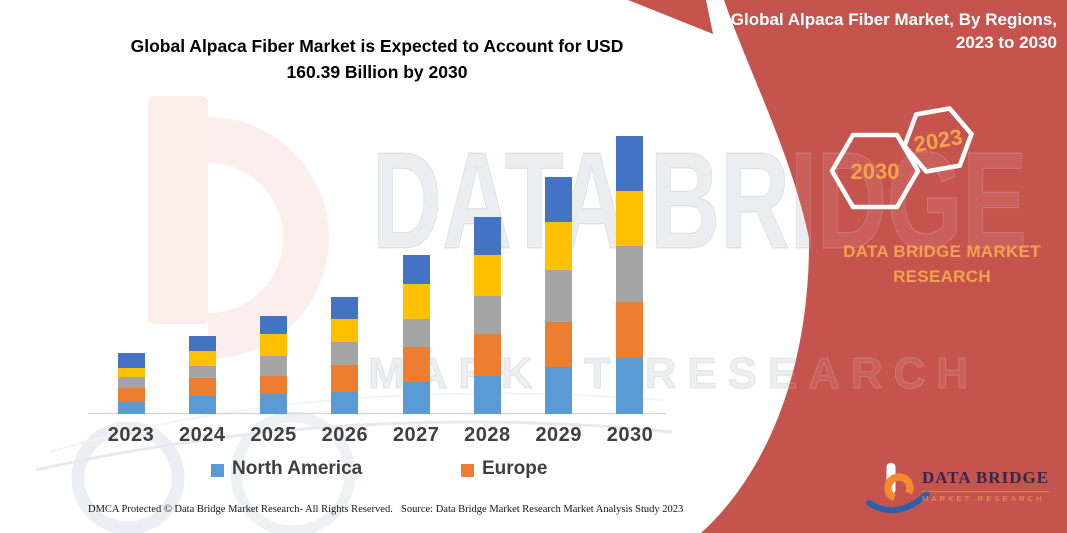 The image size is (1067, 533). What do you see at coordinates (274, 404) in the screenshot?
I see `bar-segment-north-america-2025` at bounding box center [274, 404].